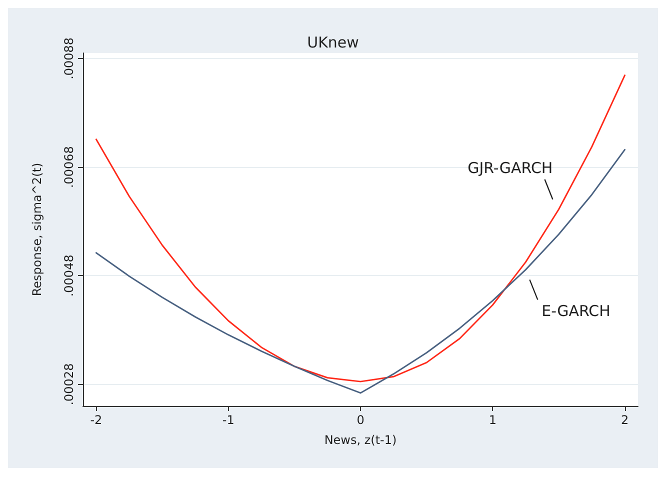 Image resolution: width=668 pixels, height=477 pixels. Describe the element at coordinates (333, 43) in the screenshot. I see `chart-title: UKnew` at that location.